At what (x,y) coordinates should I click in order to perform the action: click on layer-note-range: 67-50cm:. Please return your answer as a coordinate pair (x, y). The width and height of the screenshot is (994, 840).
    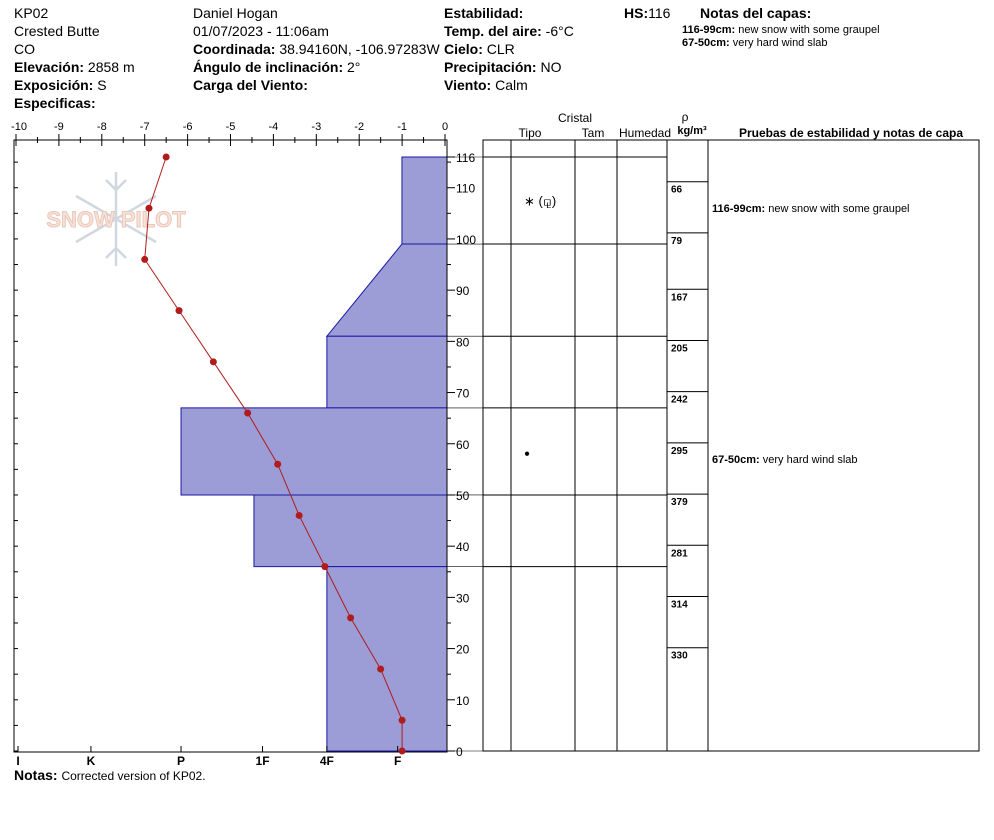
    Looking at the image, I should click on (737, 460).